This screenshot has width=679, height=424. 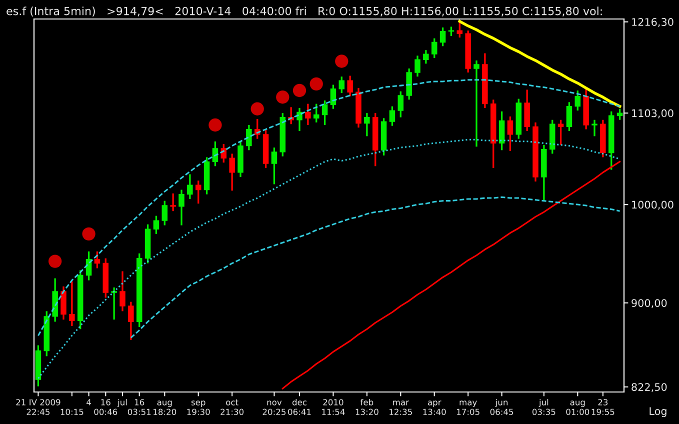 I want to click on x-tick-label: 10:15, so click(x=72, y=412).